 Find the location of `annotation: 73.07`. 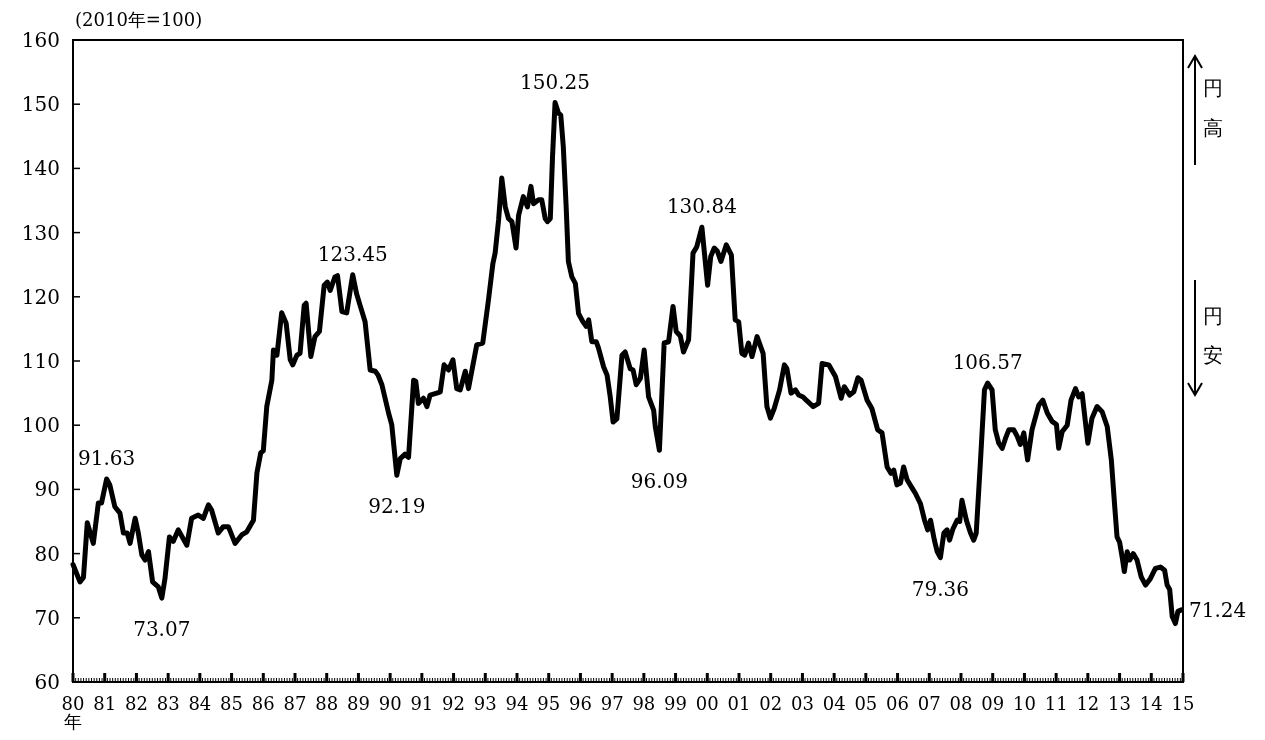

annotation: 73.07 is located at coordinates (162, 629).